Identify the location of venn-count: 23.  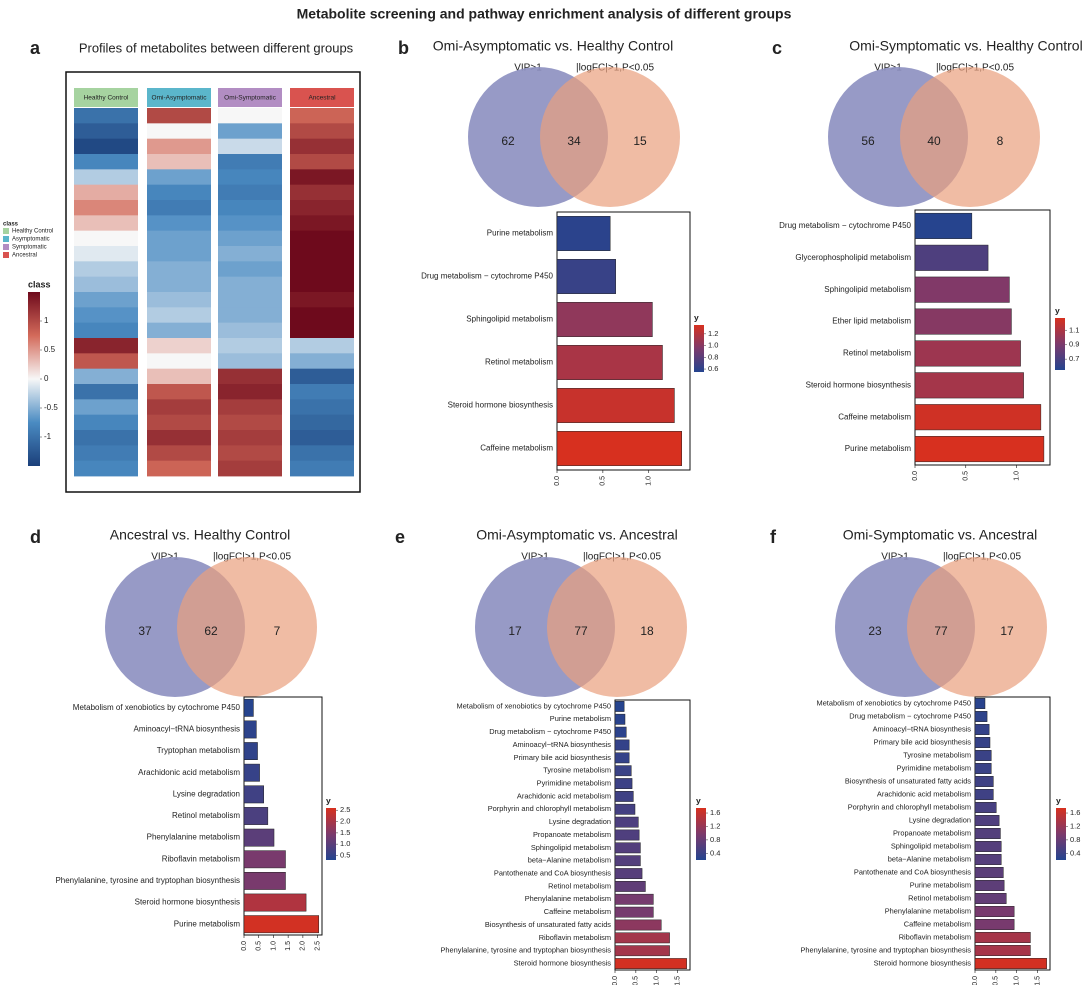
(875, 631).